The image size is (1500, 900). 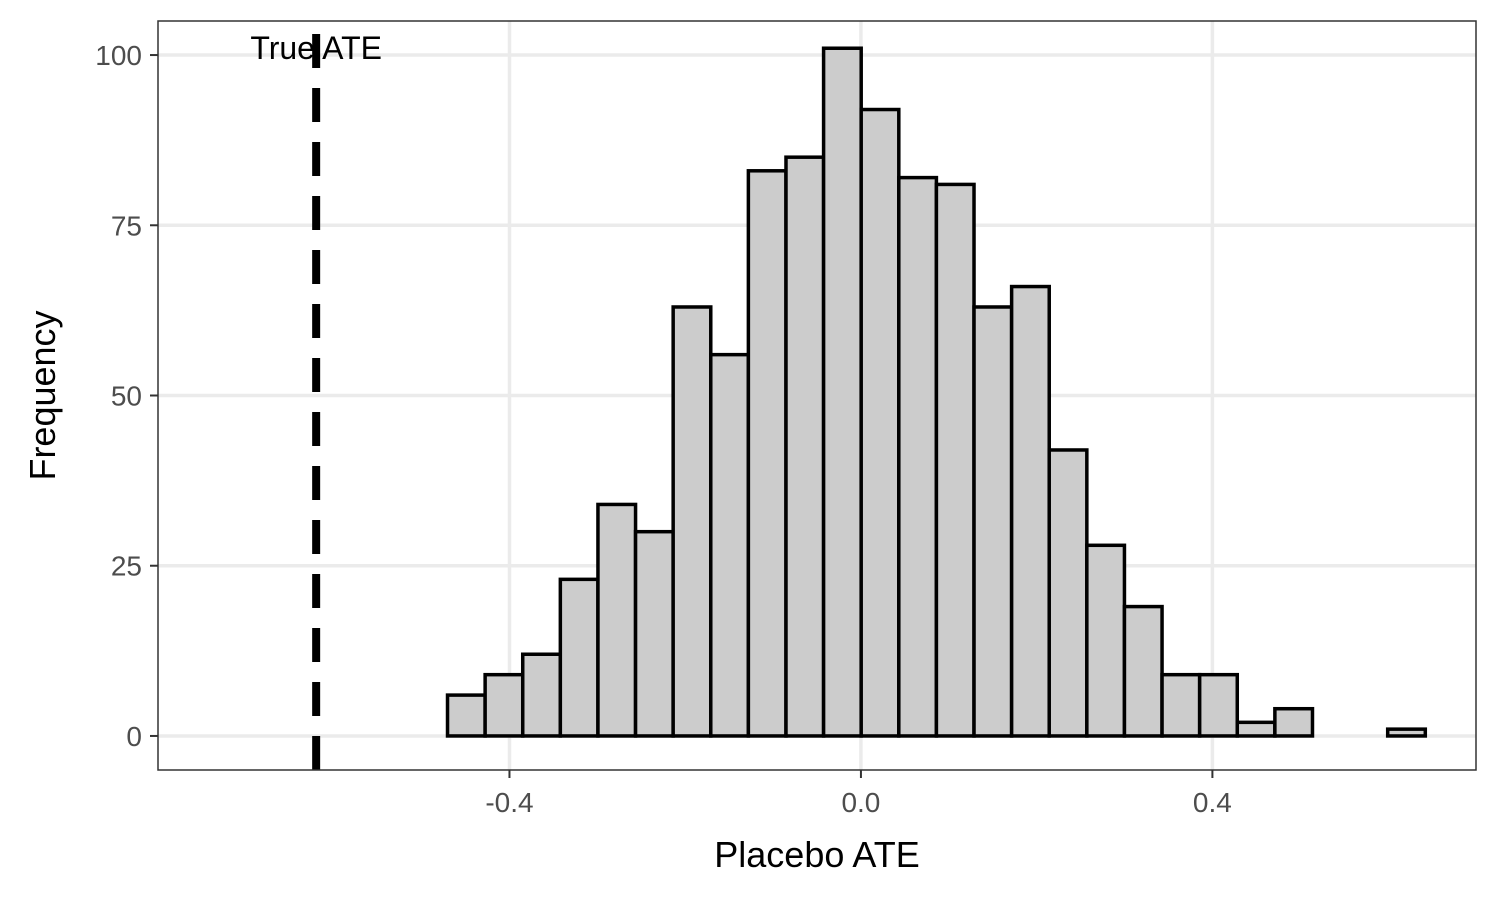 What do you see at coordinates (126, 566) in the screenshot?
I see `y-tick-label: 25` at bounding box center [126, 566].